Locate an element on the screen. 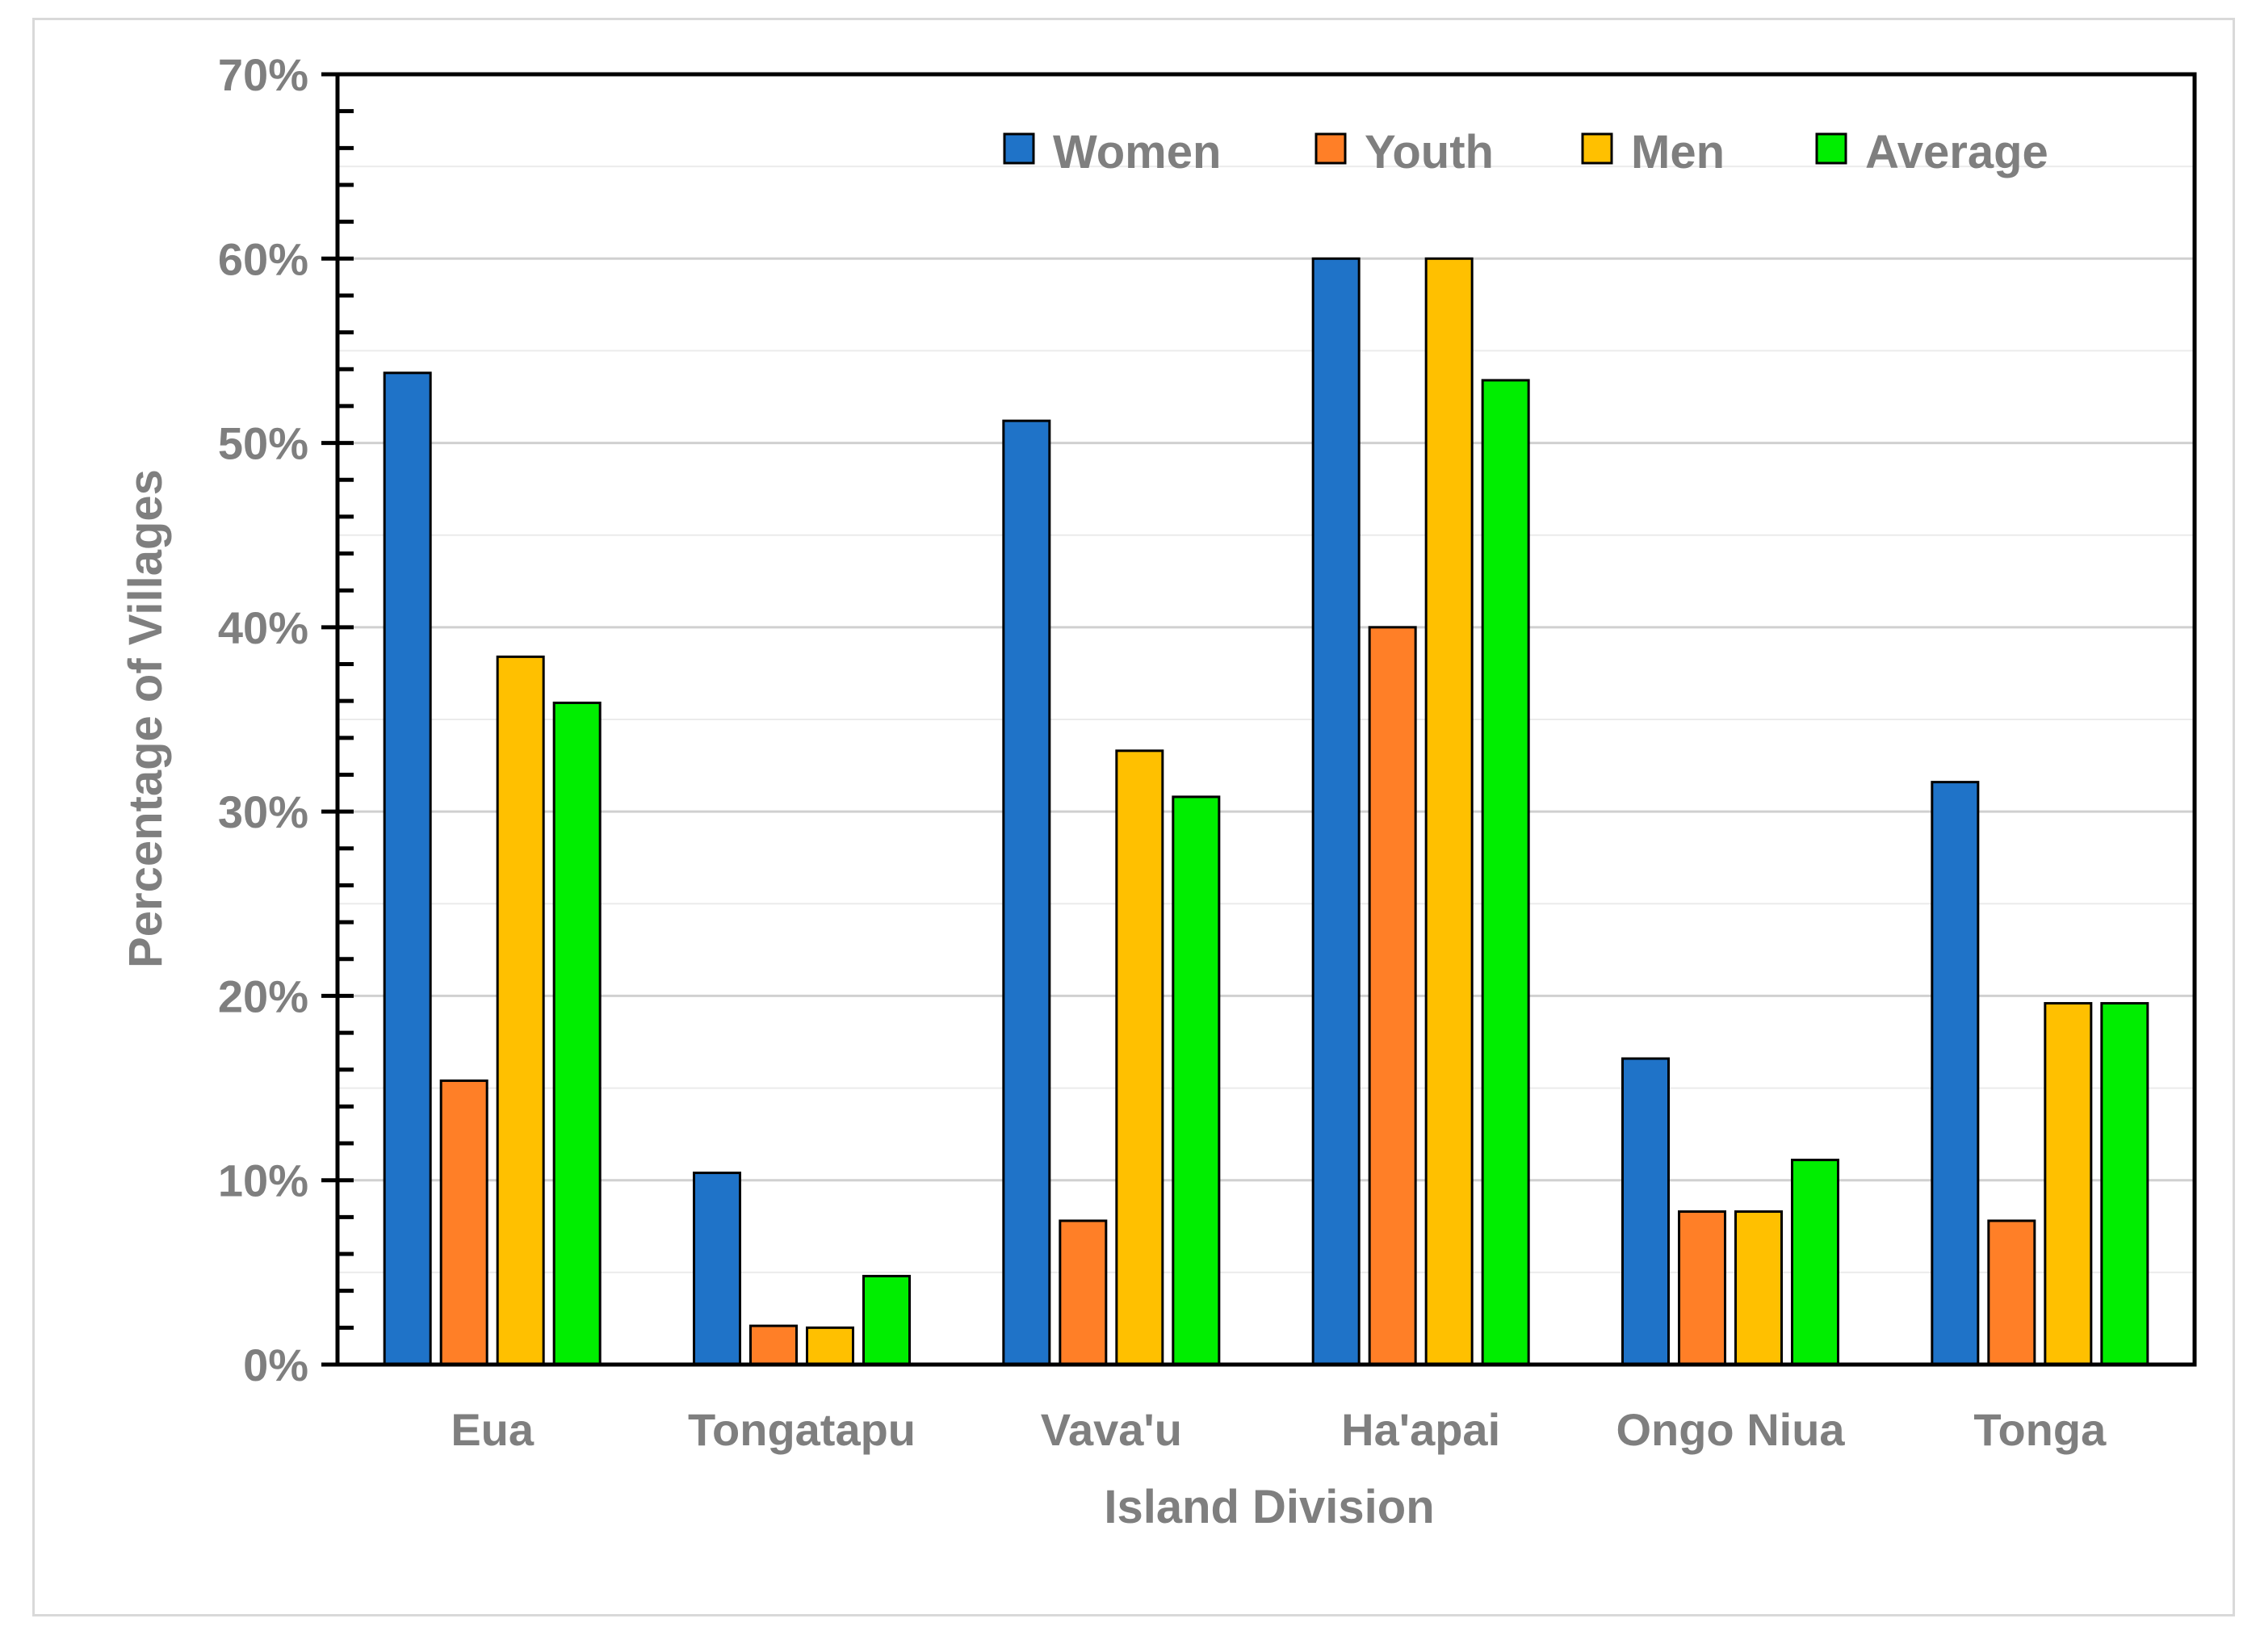 This screenshot has height=1652, width=2260. y-tick-labels: 0% 10% 20% 30% 40% 50% 60% 70% is located at coordinates (263, 719).